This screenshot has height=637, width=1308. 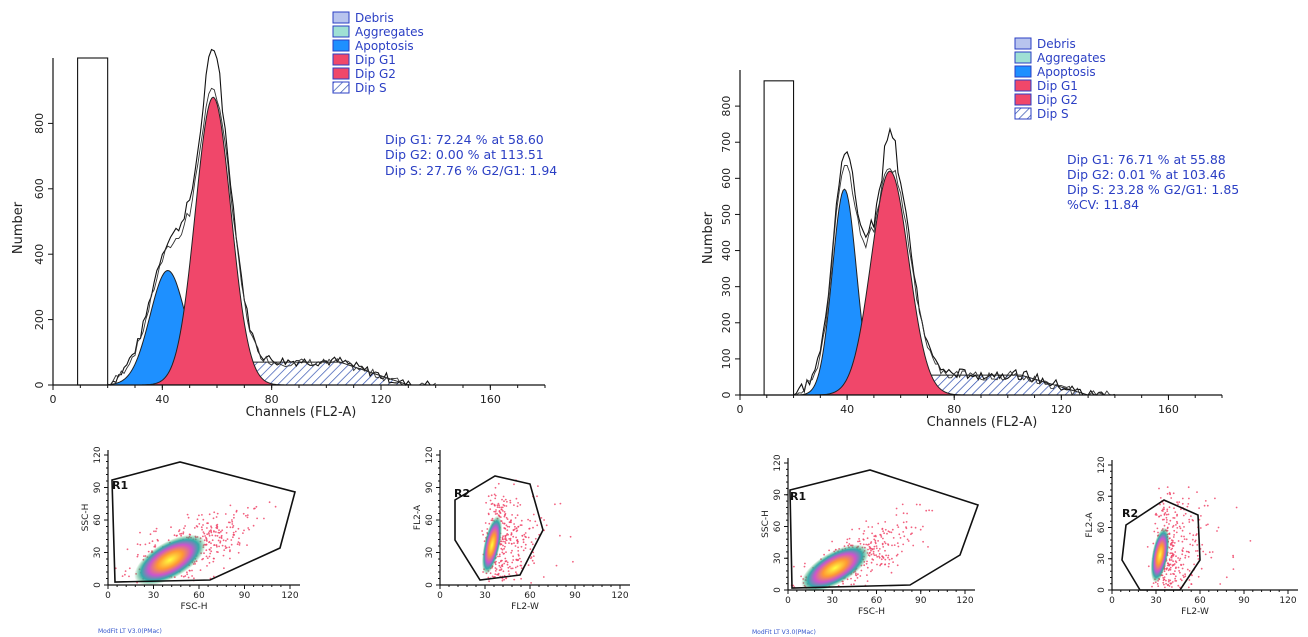 What do you see at coordinates (779, 238) in the screenshot?
I see `debris-gate-bar` at bounding box center [779, 238].